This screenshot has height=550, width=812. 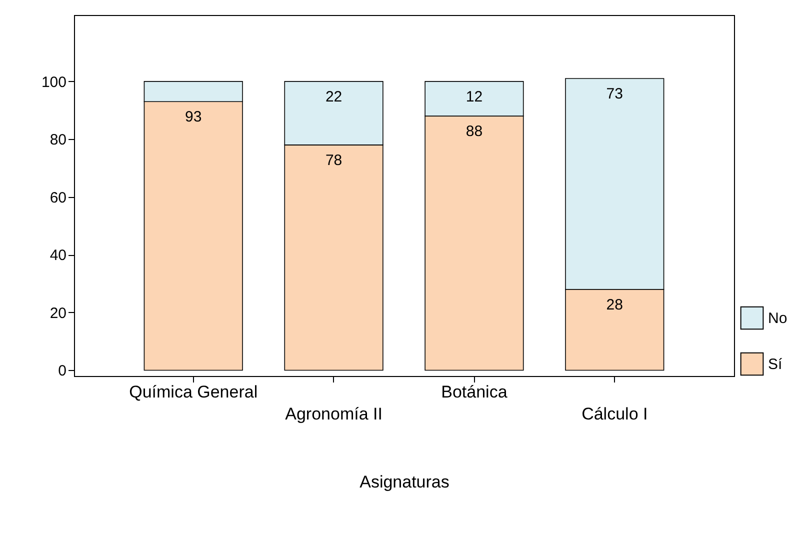 What do you see at coordinates (333, 160) in the screenshot?
I see `data-label: 78` at bounding box center [333, 160].